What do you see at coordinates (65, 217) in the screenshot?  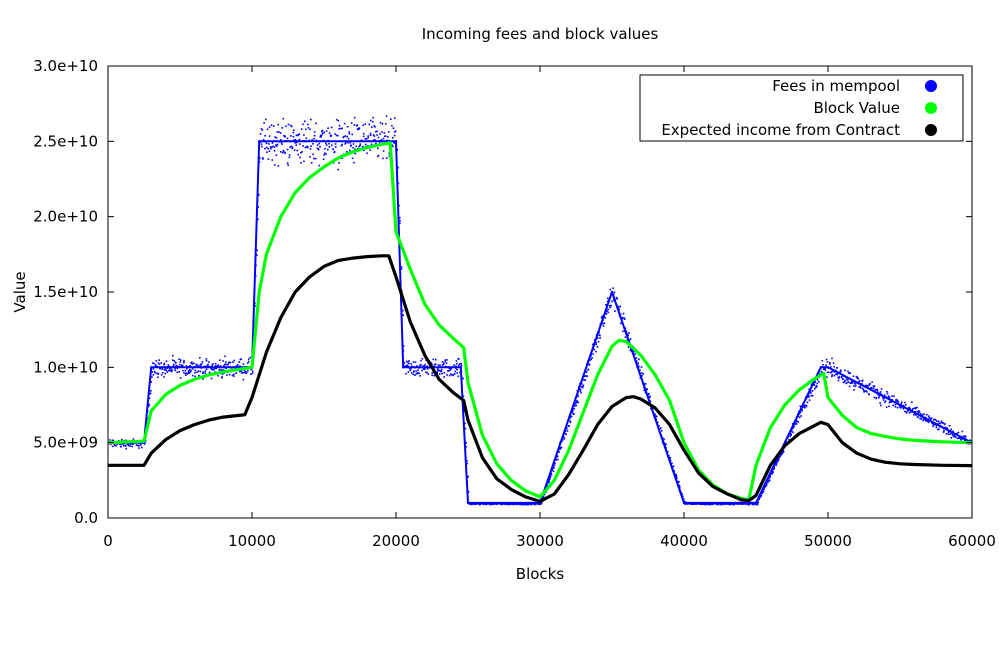 I see `y-tick-label: 2.0e+10` at bounding box center [65, 217].